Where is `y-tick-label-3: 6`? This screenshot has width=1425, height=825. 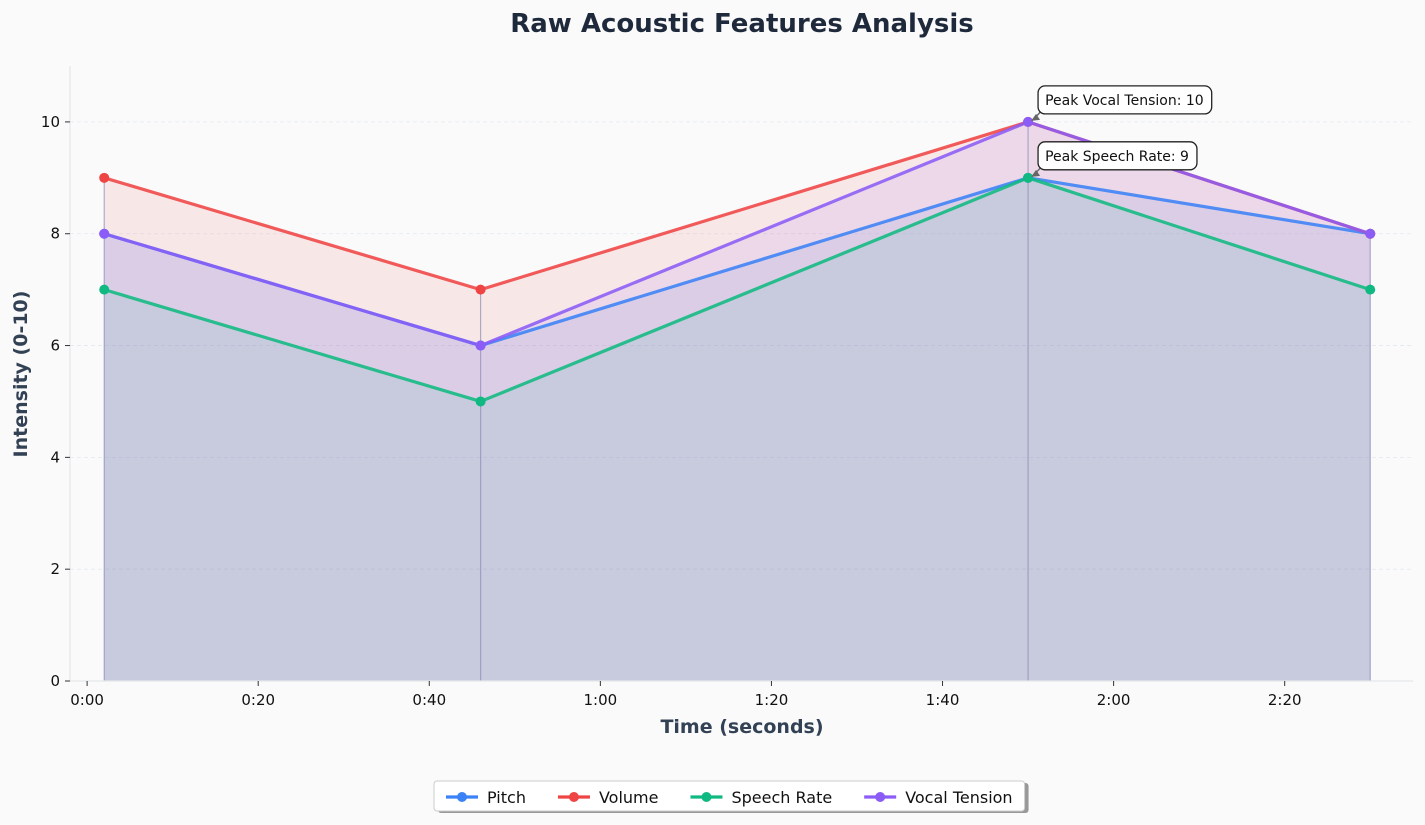 y-tick-label-3: 6 is located at coordinates (55, 346).